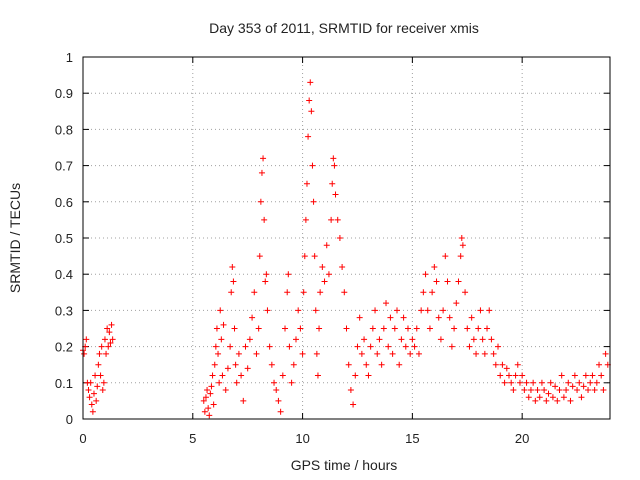 The height and width of the screenshot is (480, 640). Describe the element at coordinates (15, 238) in the screenshot. I see `y-axis-label: SRMTID / TECUs` at that location.